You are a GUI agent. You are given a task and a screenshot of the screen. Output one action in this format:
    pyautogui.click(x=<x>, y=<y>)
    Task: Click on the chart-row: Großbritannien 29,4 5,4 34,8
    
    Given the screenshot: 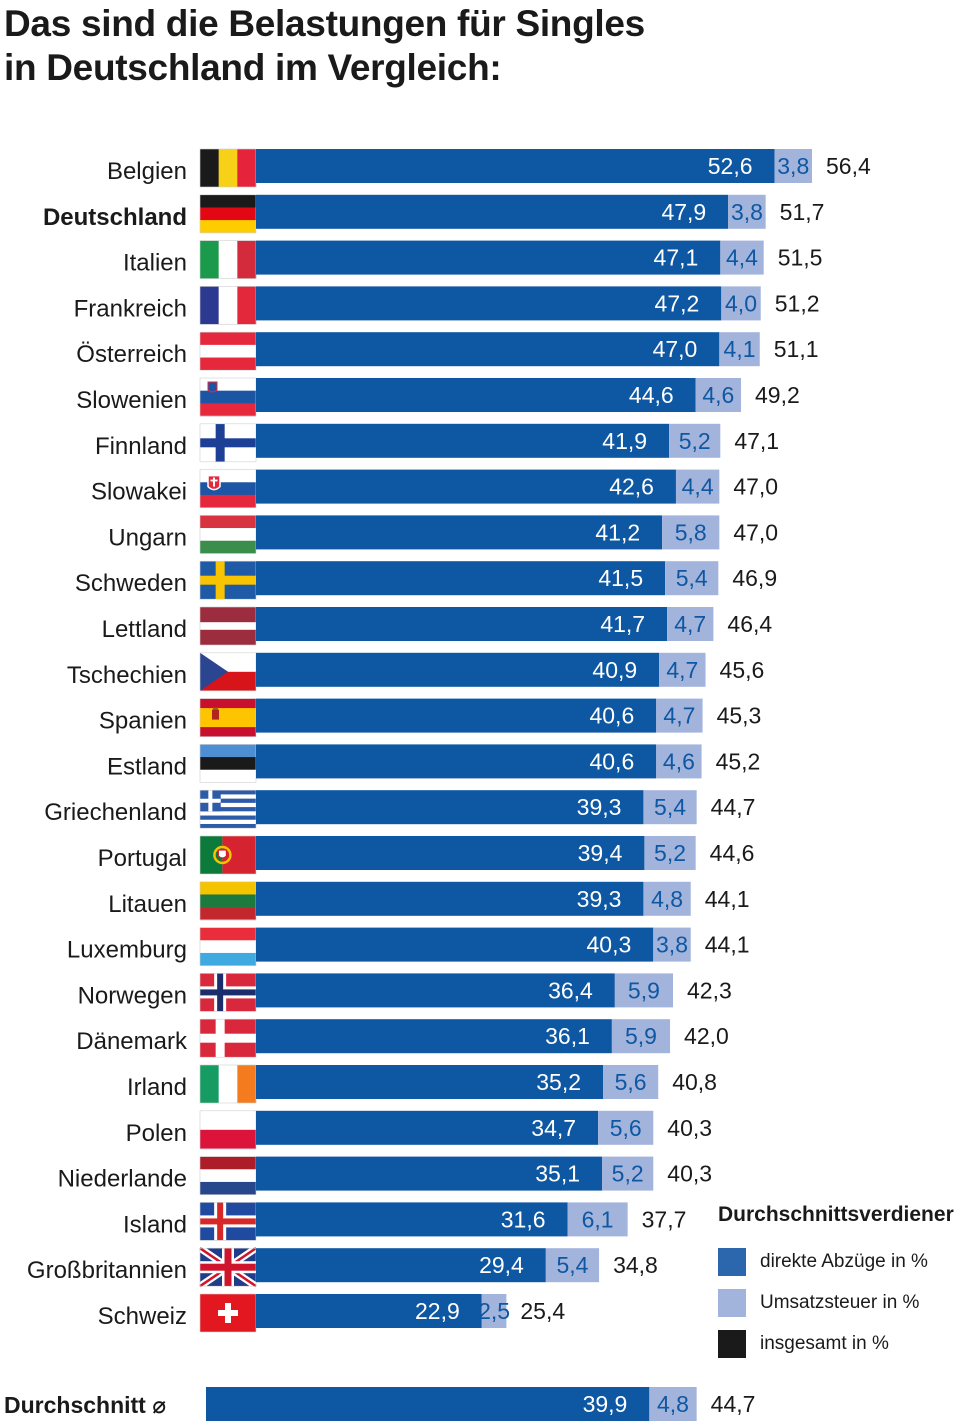 What is the action you would take?
    pyautogui.click(x=342, y=1267)
    